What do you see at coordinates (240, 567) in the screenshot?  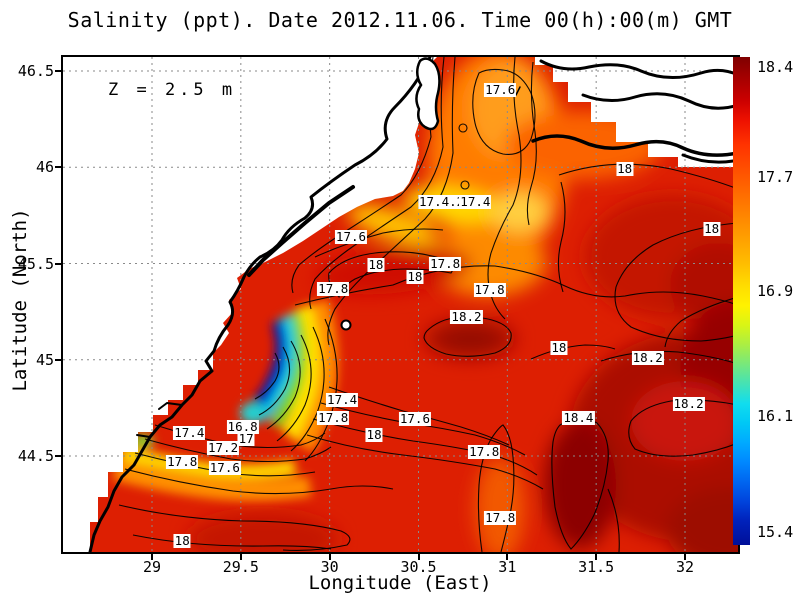 I see `x-tick-label: 29.5` at bounding box center [240, 567].